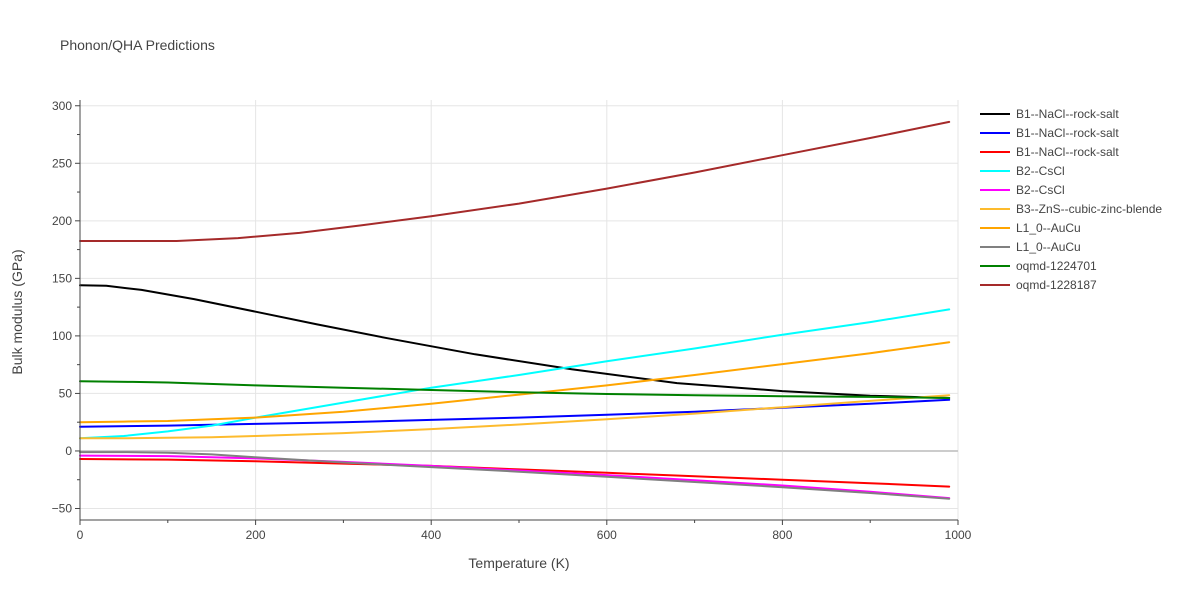 The height and width of the screenshot is (600, 1200). Describe the element at coordinates (62, 106) in the screenshot. I see `y-tick-label: 300` at that location.